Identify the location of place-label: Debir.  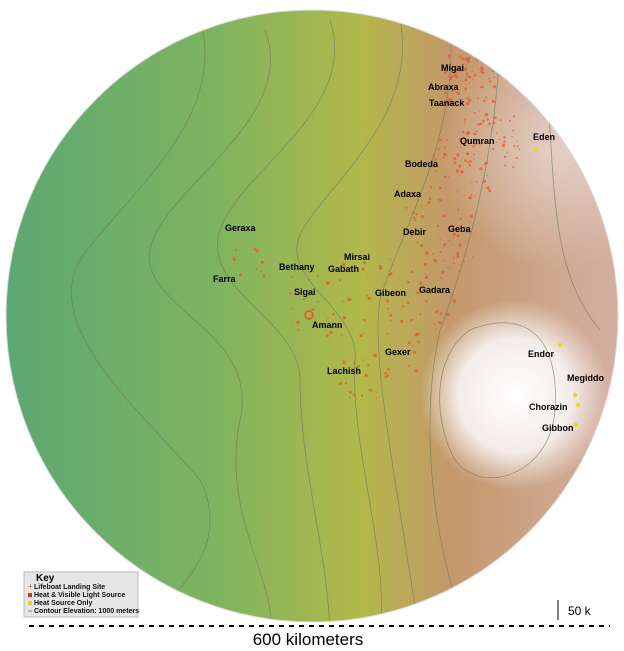
(415, 232).